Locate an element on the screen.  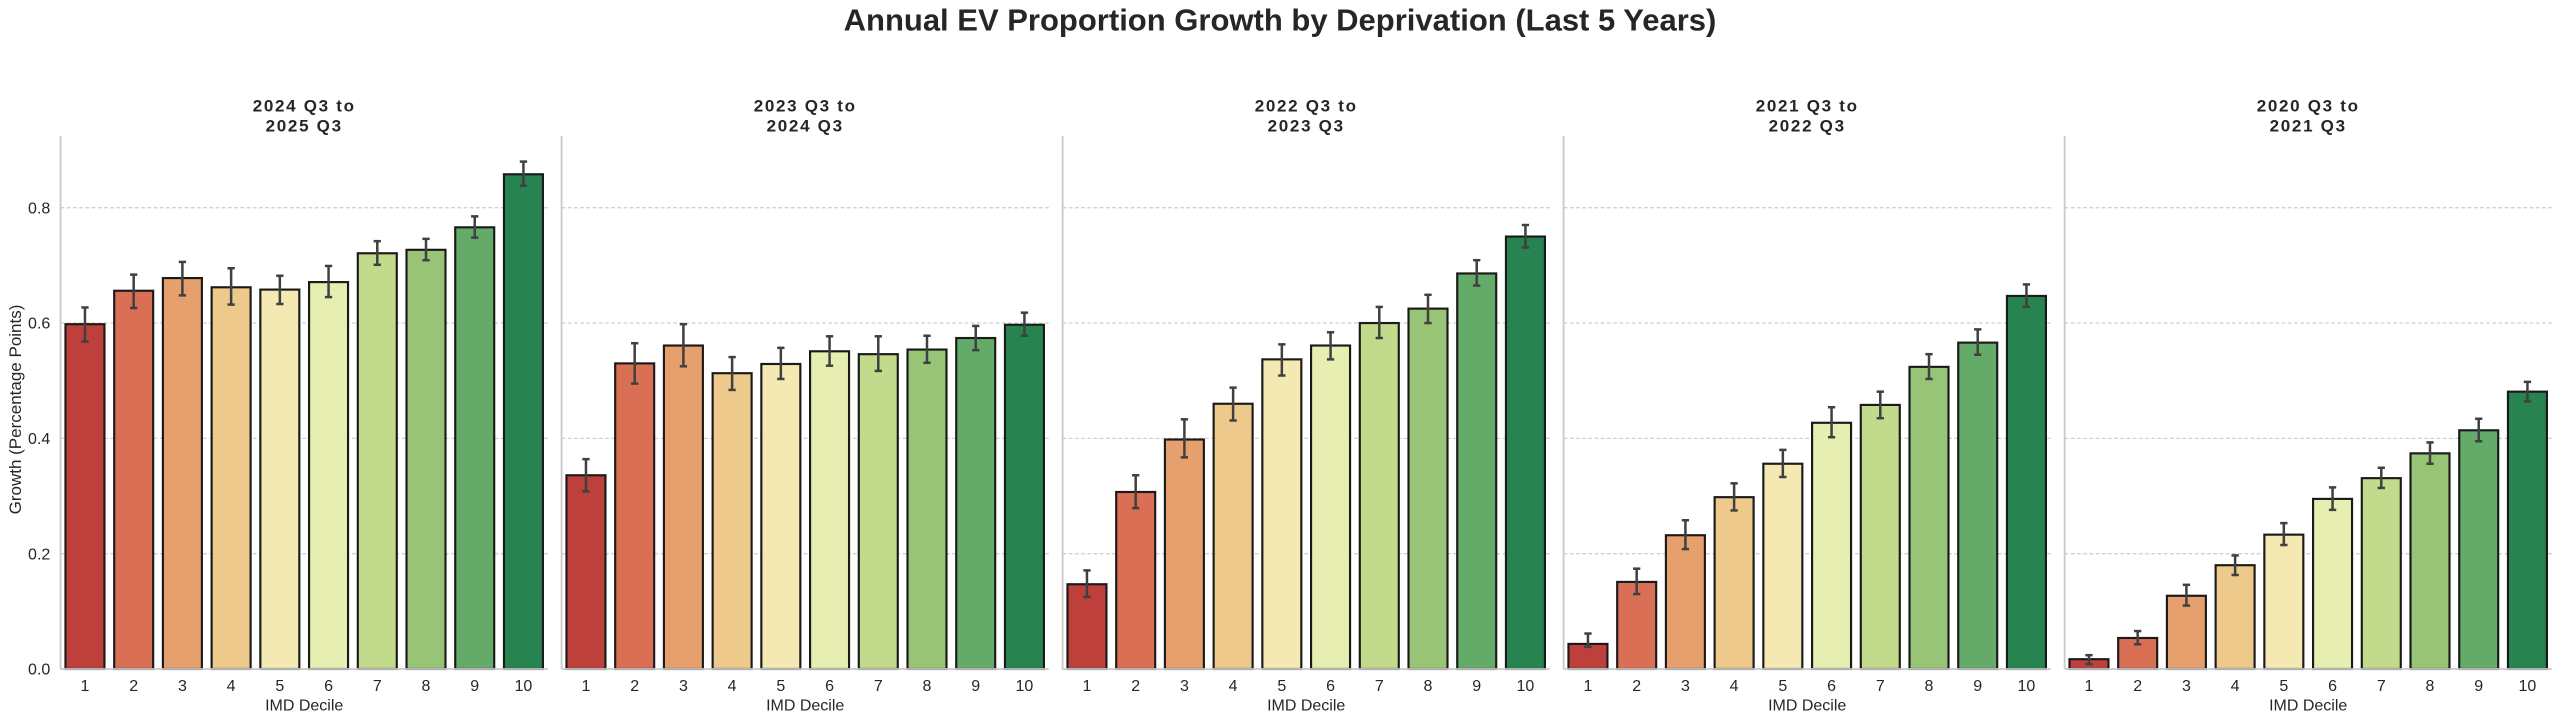
svg-text: 2024 Q3 is located at coordinates (805, 126).